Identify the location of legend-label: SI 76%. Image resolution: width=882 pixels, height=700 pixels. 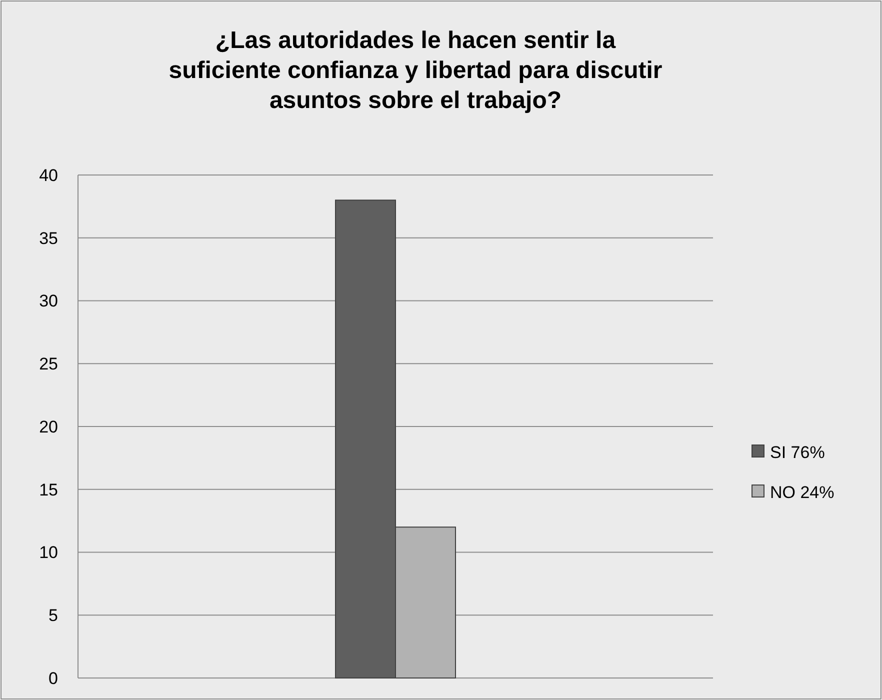
(797, 452).